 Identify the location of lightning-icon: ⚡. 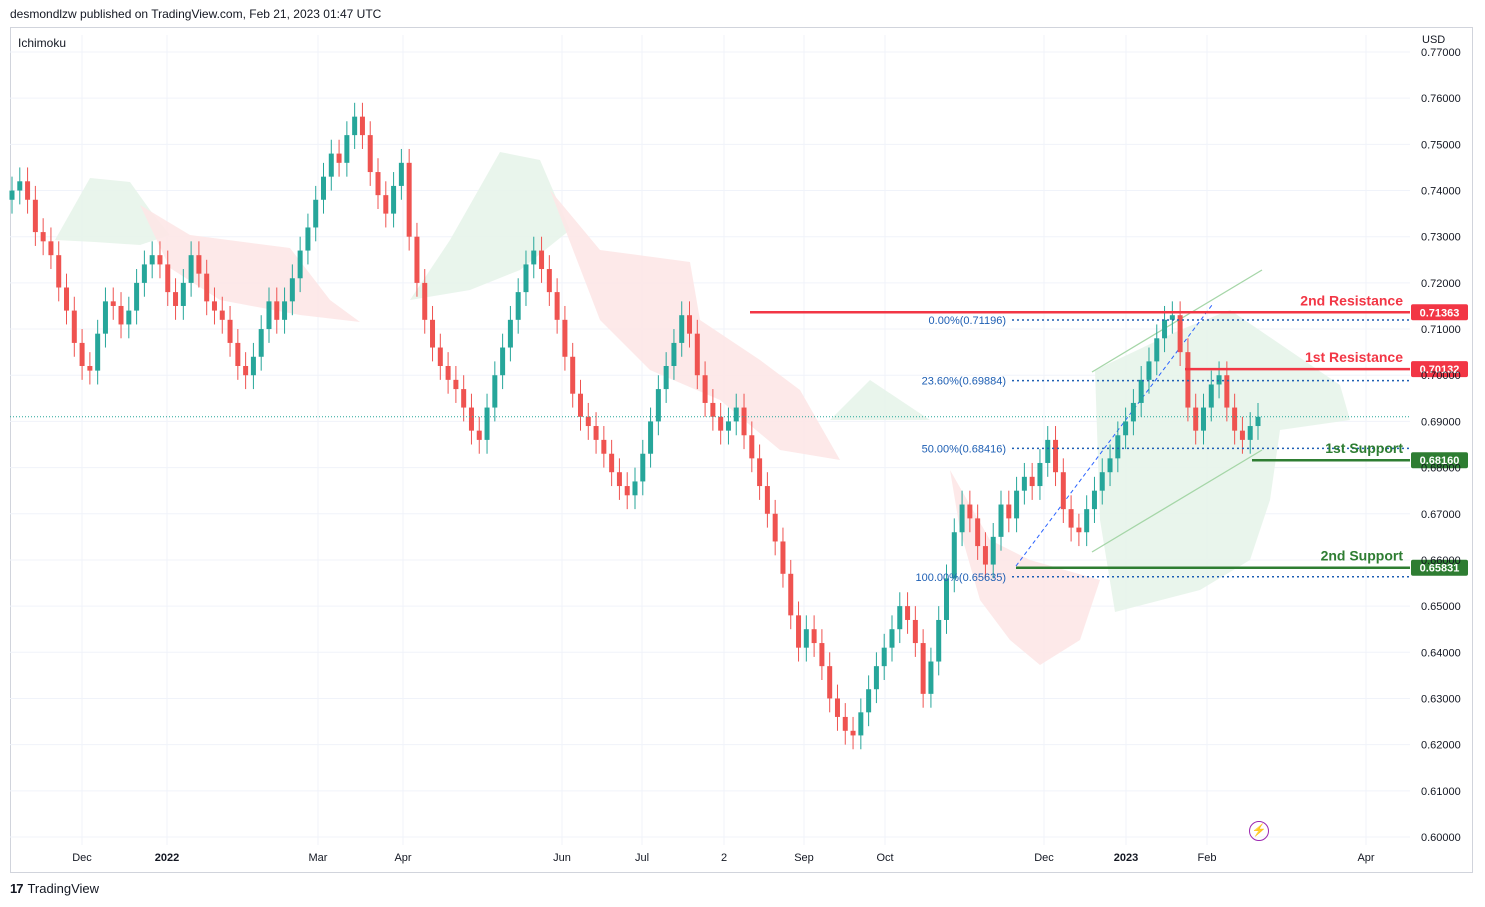
(1259, 831).